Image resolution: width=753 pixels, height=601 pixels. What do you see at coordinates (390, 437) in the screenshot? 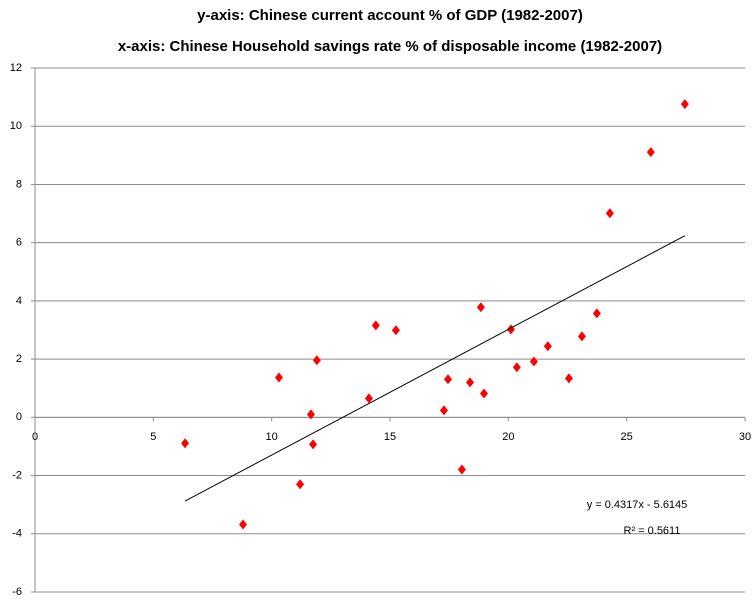
I see `x-tick-label: 15` at bounding box center [390, 437].